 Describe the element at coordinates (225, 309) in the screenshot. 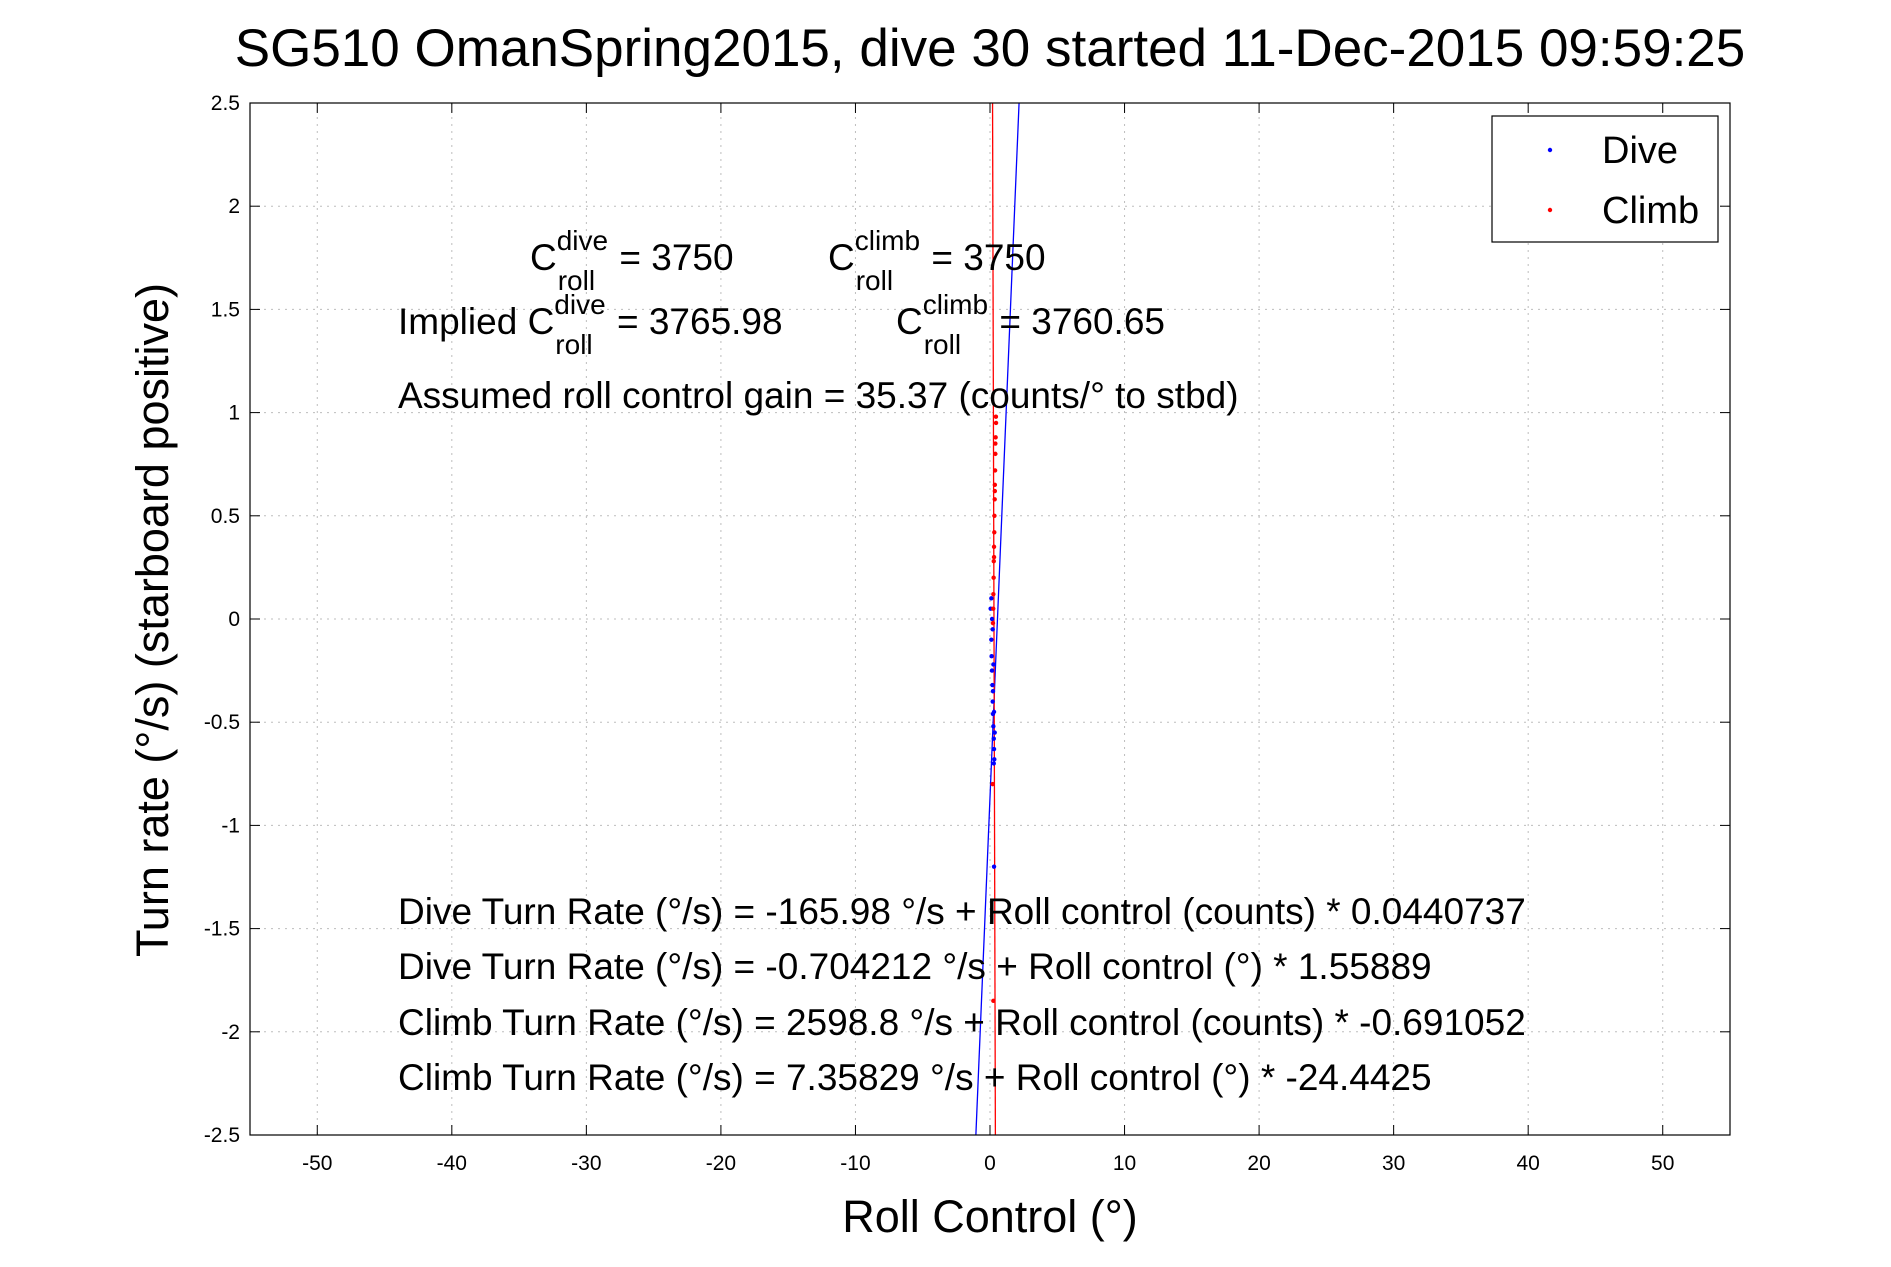

I see `y-tick-label: 1.5` at that location.